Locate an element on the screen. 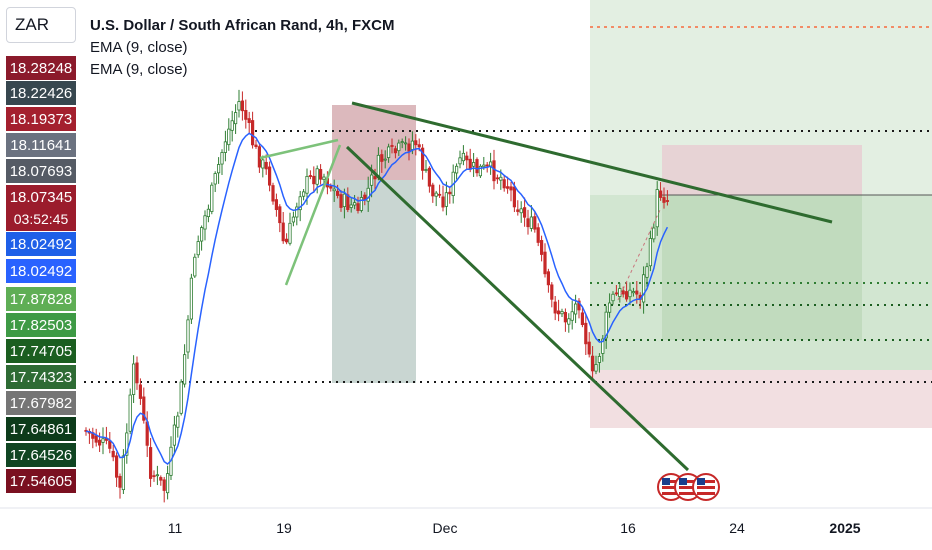  price-tag: 17.82503 is located at coordinates (41, 325).